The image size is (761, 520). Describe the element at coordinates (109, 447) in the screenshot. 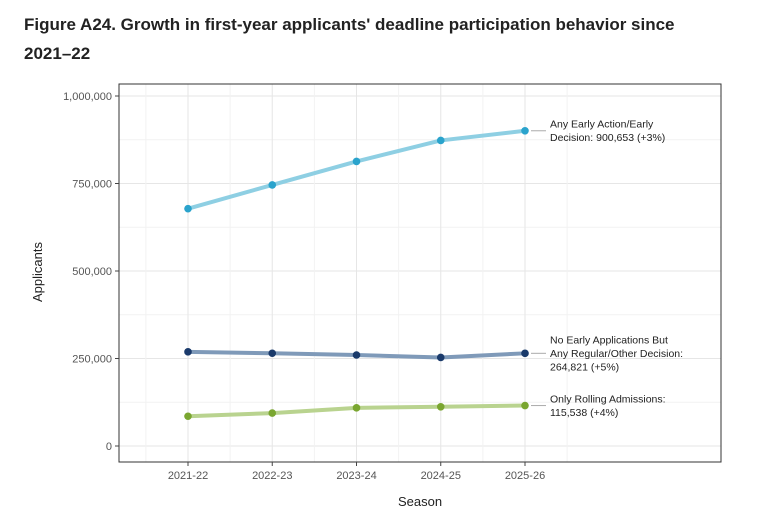

I see `y-tick-label: 0` at that location.